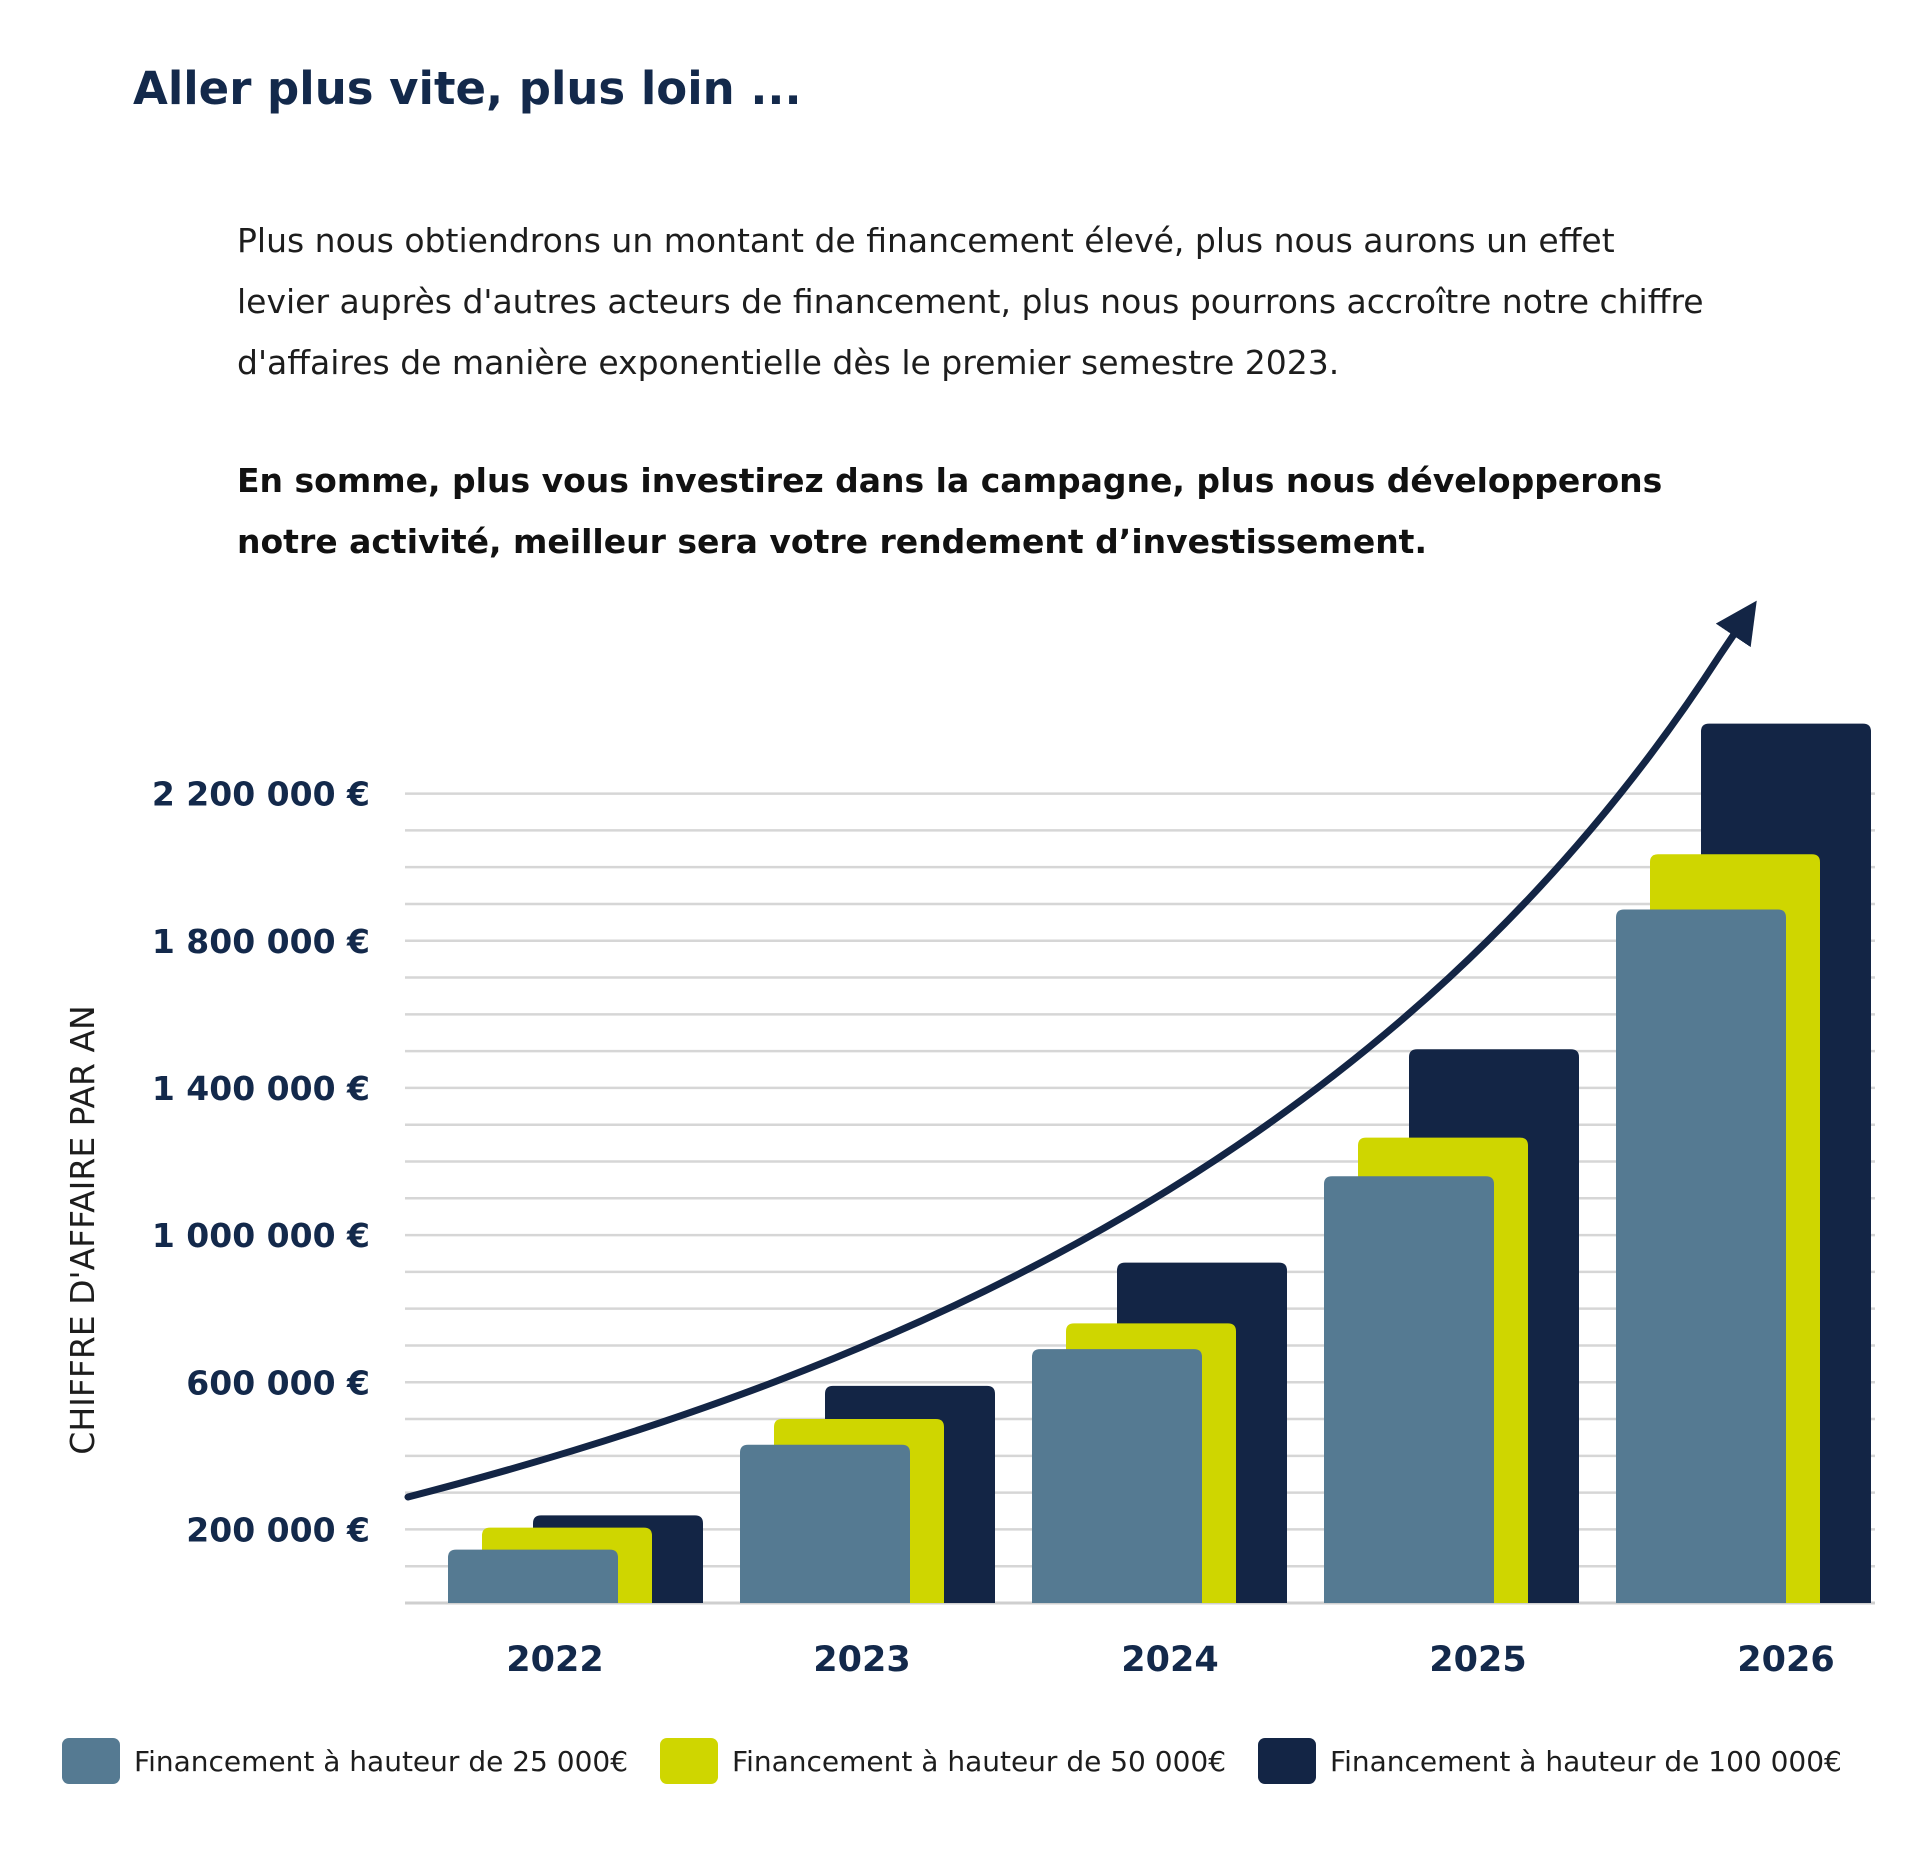  I want to click on legend-label-100k: Financement à hauteur de 100 000€, so click(1586, 1761).